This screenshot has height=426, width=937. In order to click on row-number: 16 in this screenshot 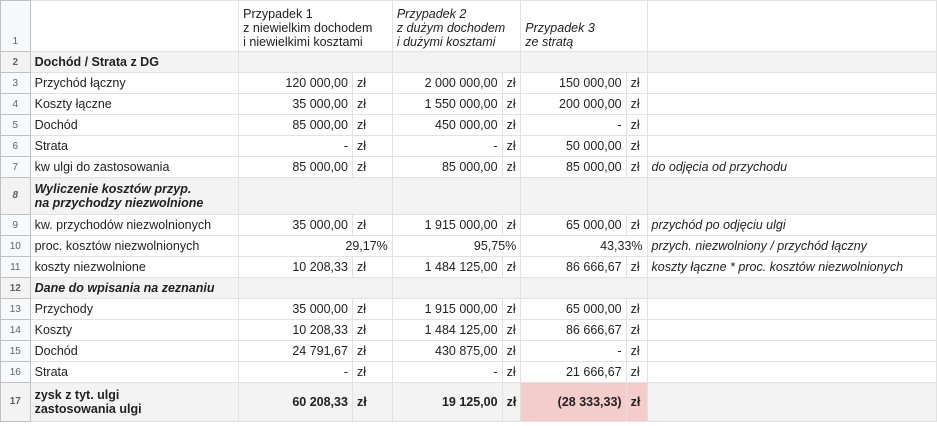, I will do `click(15, 372)`.